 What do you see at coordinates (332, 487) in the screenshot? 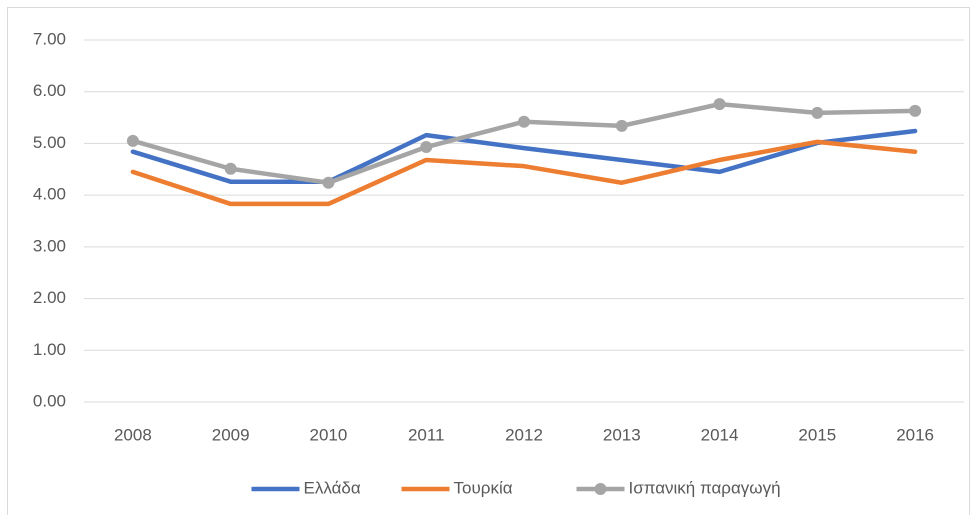
I see `legend-label: Ελλάδα` at bounding box center [332, 487].